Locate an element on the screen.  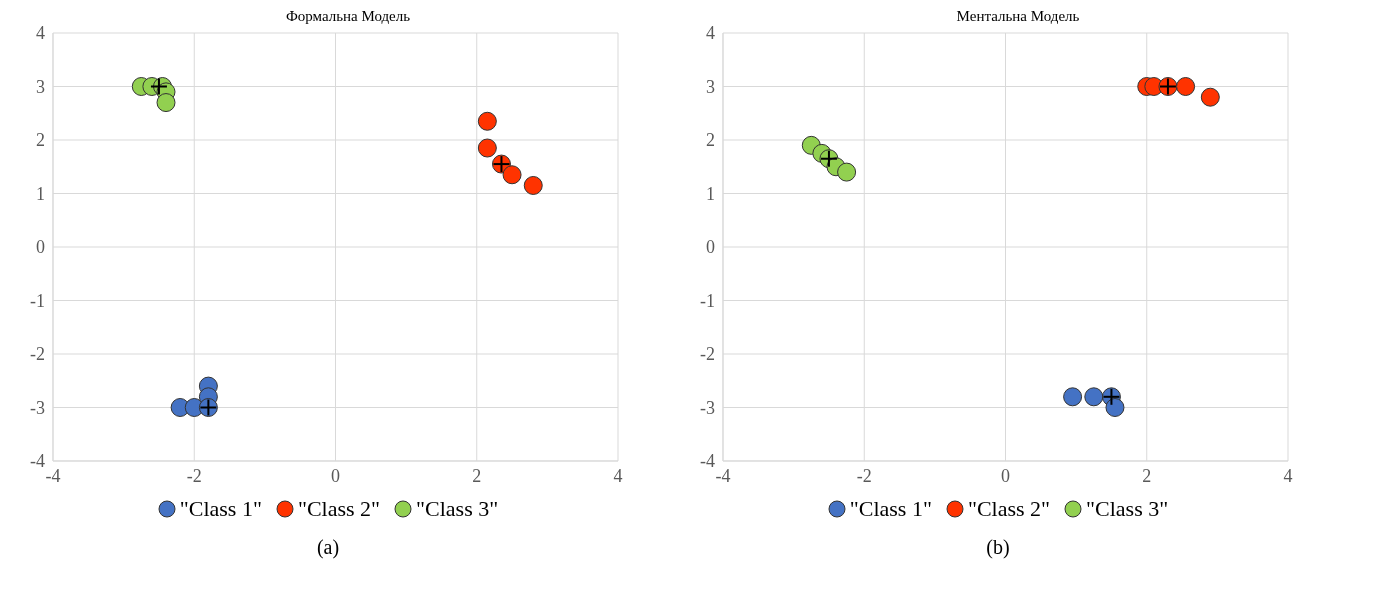
text: (a) is located at coordinates (328, 547).